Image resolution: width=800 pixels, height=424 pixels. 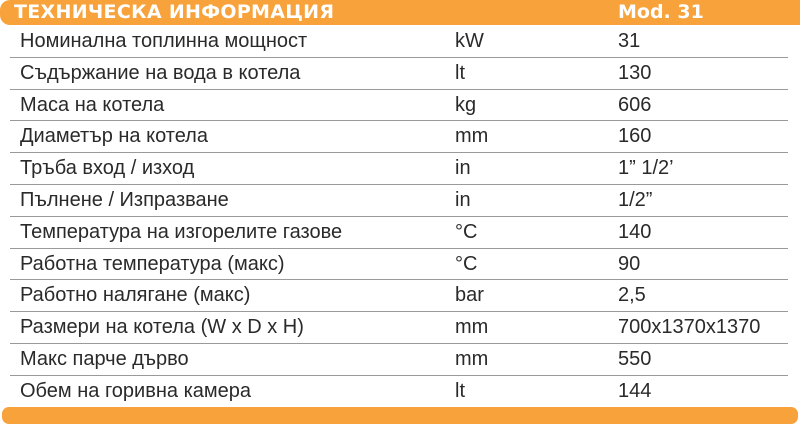 I want to click on spec-value: 1/2”, so click(x=635, y=199).